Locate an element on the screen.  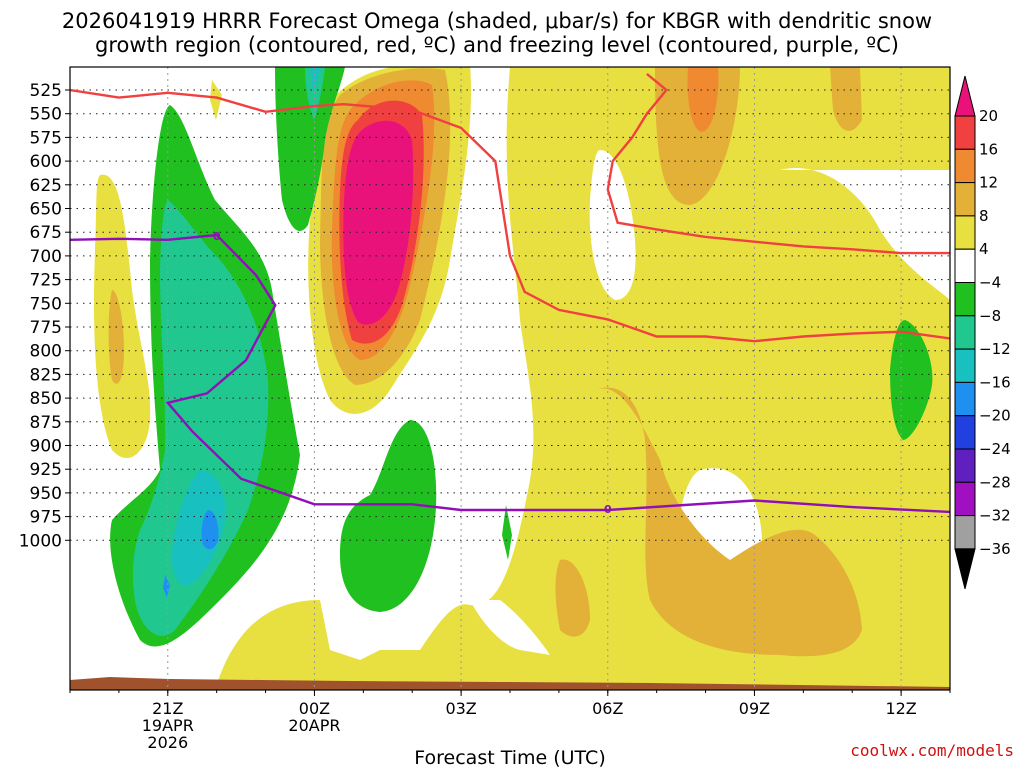
x-tick-label: 03Z is located at coordinates (460, 708).